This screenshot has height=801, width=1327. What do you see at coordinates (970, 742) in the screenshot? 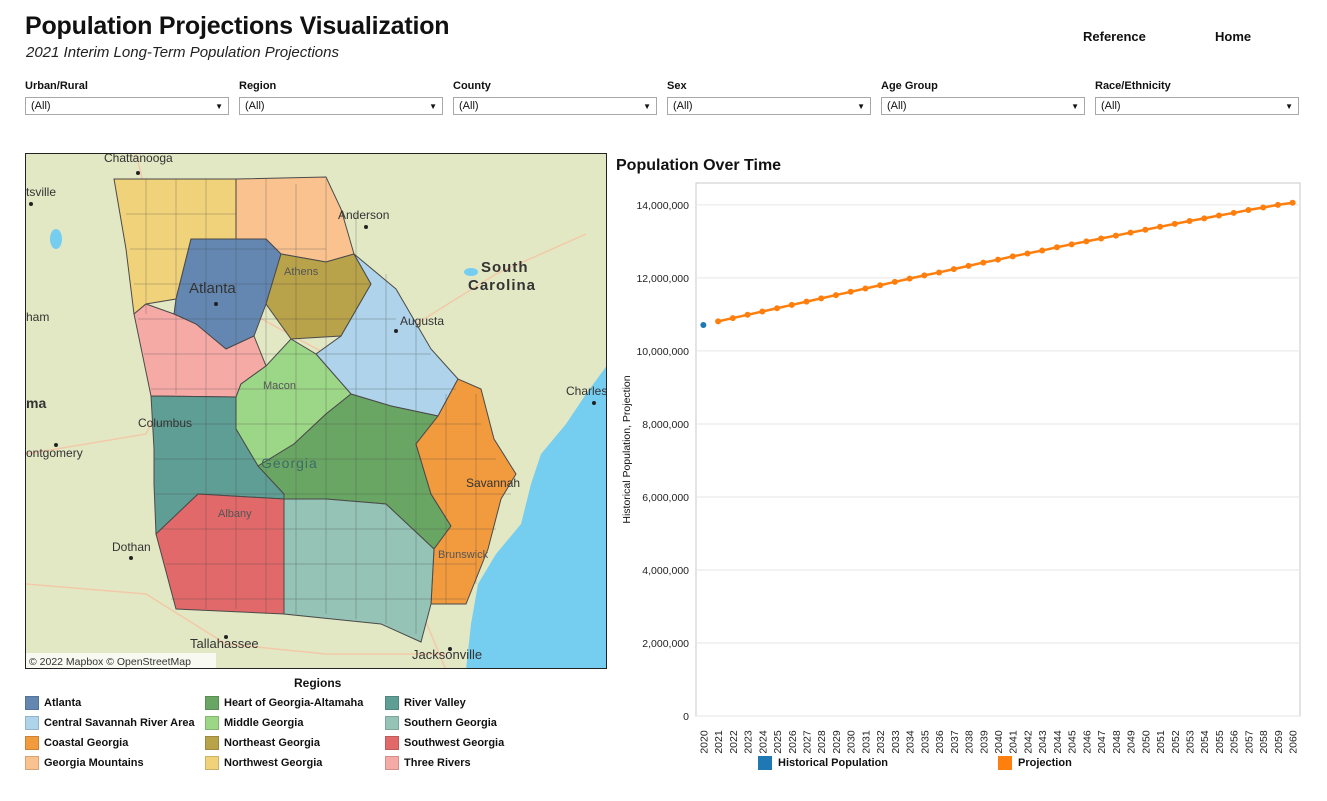
I see `x-tick-label: 2038` at bounding box center [970, 742].